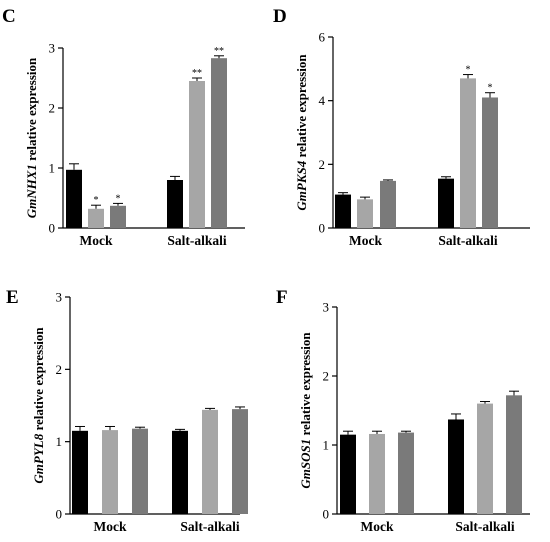  Describe the element at coordinates (31, 191) in the screenshot. I see `gene-name: GmNHX1` at that location.